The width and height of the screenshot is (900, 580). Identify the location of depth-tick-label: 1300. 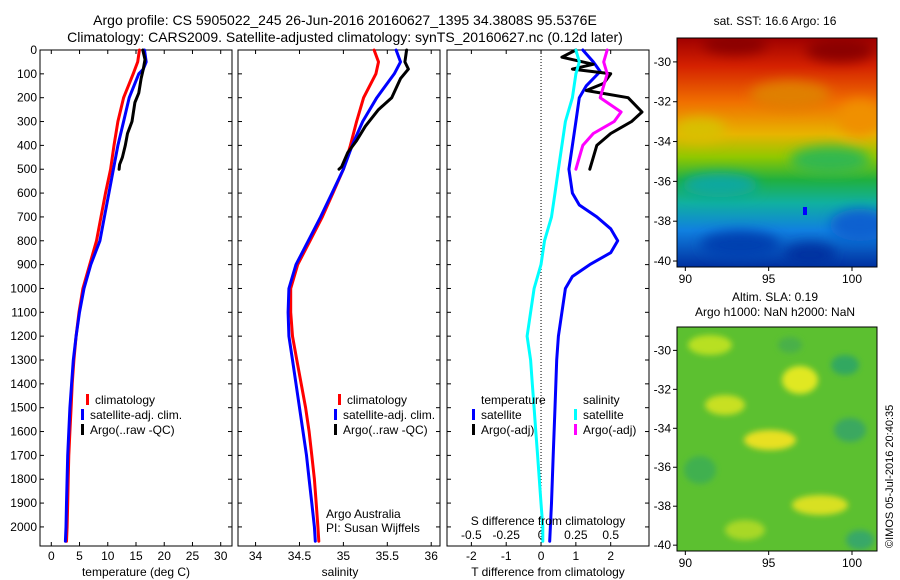
(23, 360).